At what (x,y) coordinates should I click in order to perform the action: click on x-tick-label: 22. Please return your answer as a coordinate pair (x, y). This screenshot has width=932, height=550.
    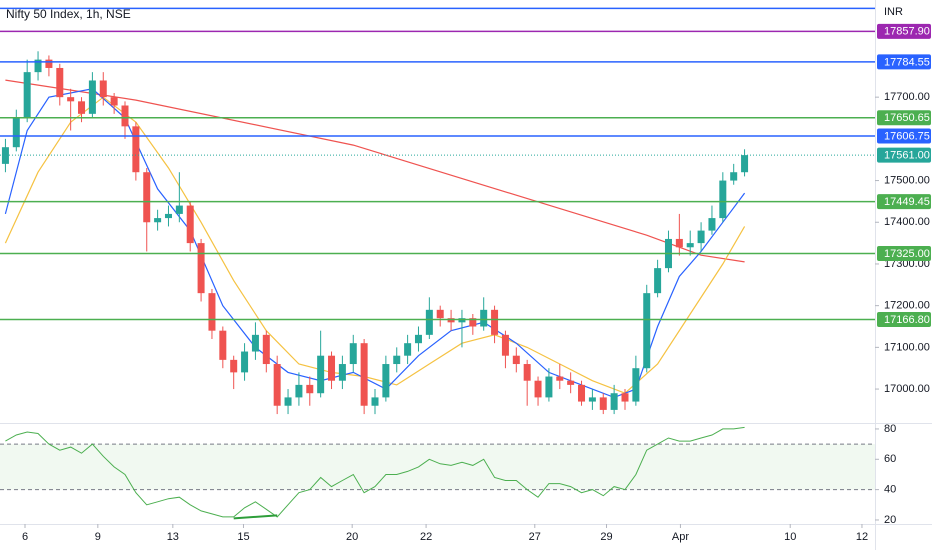
    Looking at the image, I should click on (426, 537).